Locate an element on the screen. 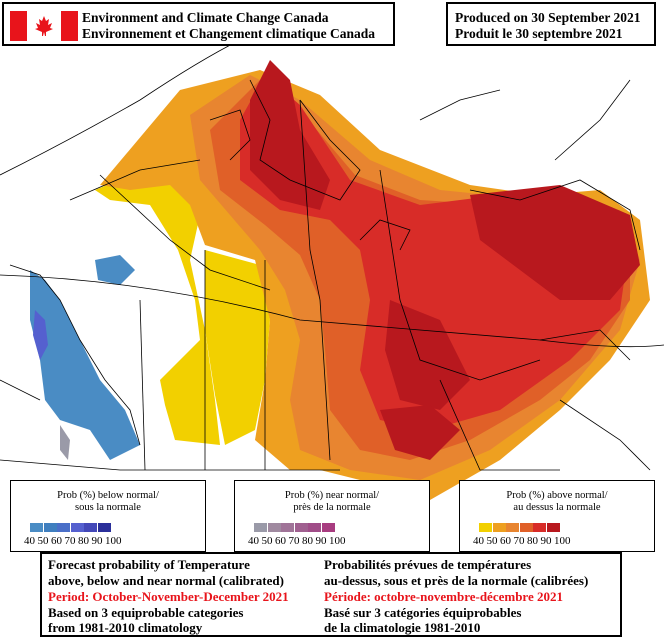 Image resolution: width=664 pixels, height=640 pixels. footer-en-line1: Forecast probability of Temperature is located at coordinates (149, 564).